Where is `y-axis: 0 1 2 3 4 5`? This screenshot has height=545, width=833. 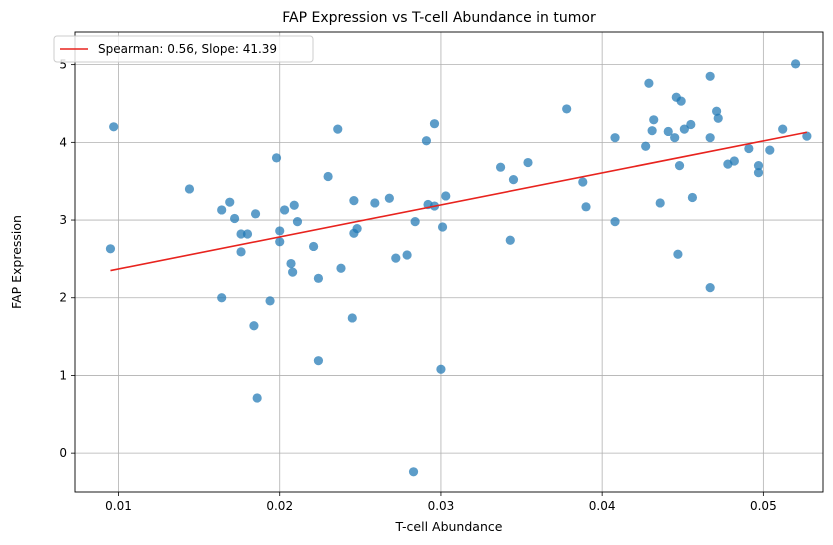
y-axis: 0 1 2 3 4 5 is located at coordinates (67, 259).